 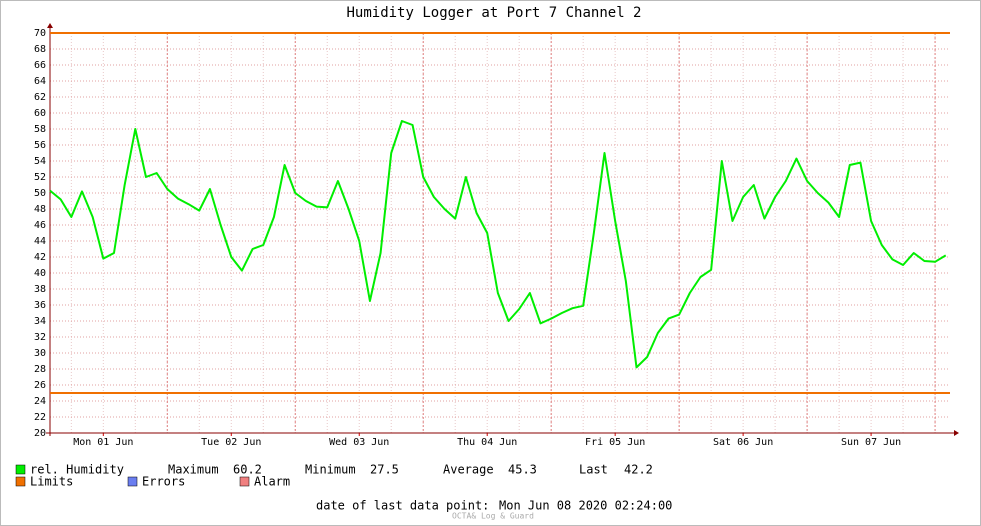 What do you see at coordinates (871, 442) in the screenshot?
I see `x-tick-label: Sun 07 Jun` at bounding box center [871, 442].